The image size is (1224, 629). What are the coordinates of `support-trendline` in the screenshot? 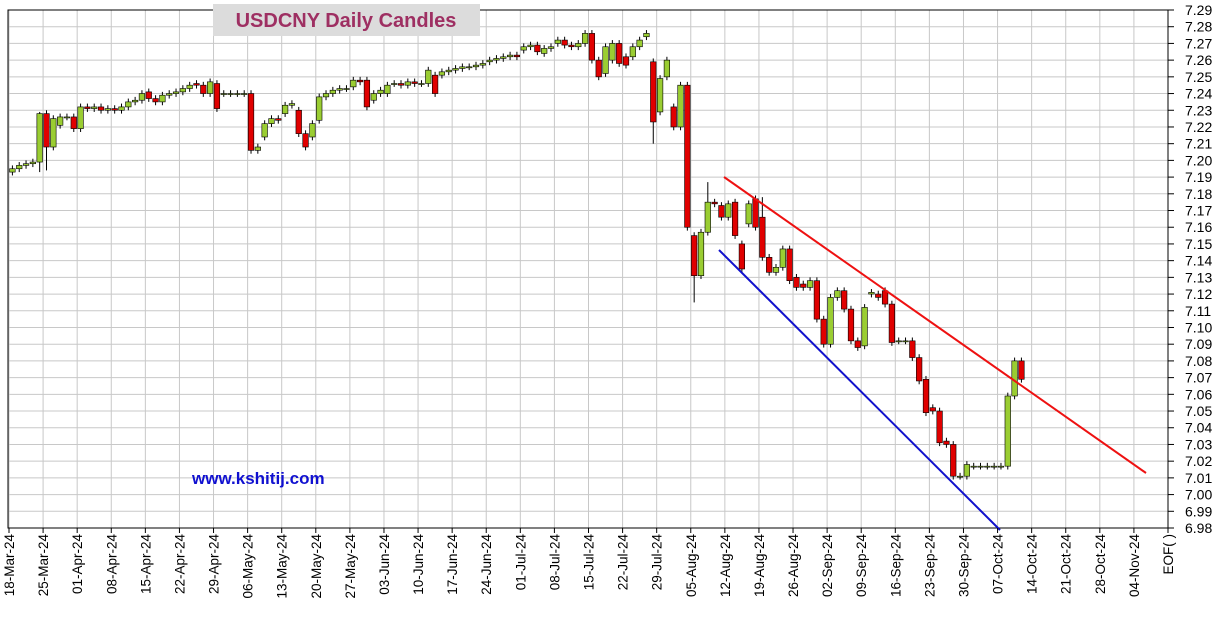 It's located at (859, 390).